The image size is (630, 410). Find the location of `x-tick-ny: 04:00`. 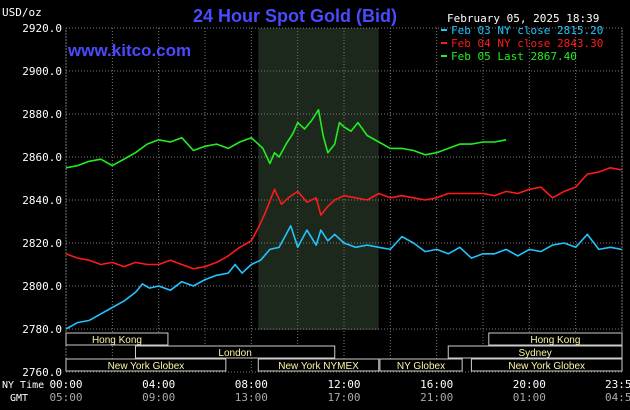

x-tick-ny: 04:00 is located at coordinates (158, 384).